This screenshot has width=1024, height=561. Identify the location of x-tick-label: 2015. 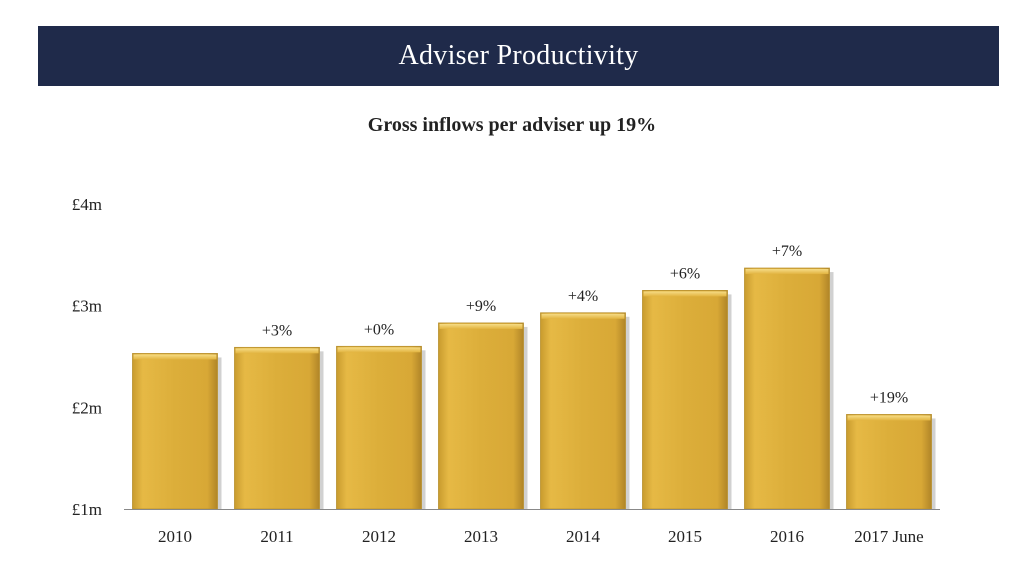
(685, 536).